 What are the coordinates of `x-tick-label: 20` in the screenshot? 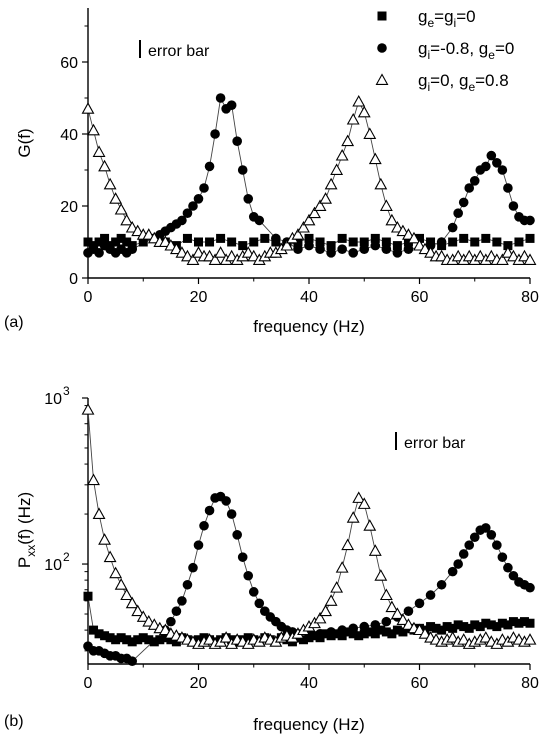 It's located at (199, 297).